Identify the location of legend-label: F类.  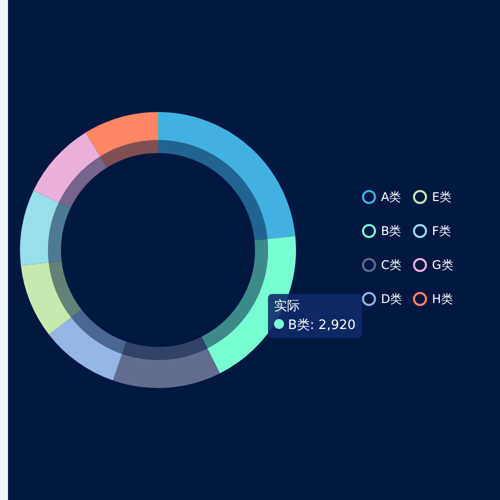
(441, 231).